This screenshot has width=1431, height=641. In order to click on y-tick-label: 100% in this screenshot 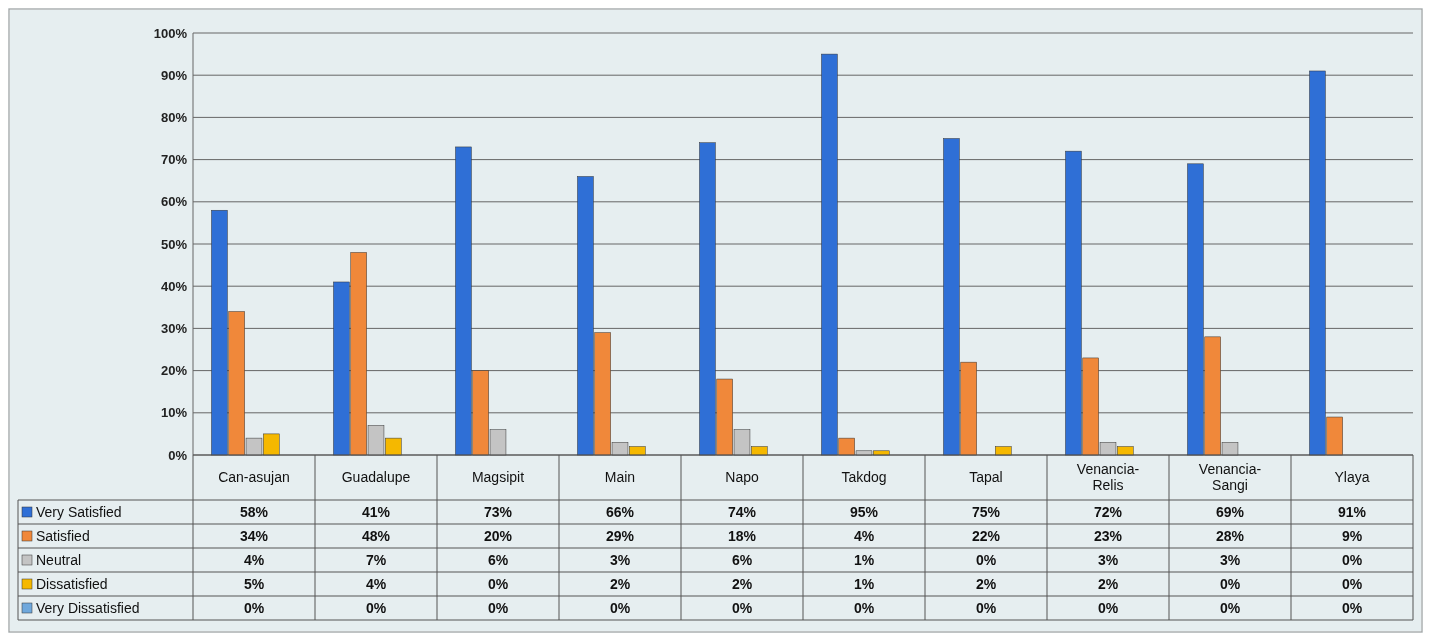, I will do `click(170, 33)`.